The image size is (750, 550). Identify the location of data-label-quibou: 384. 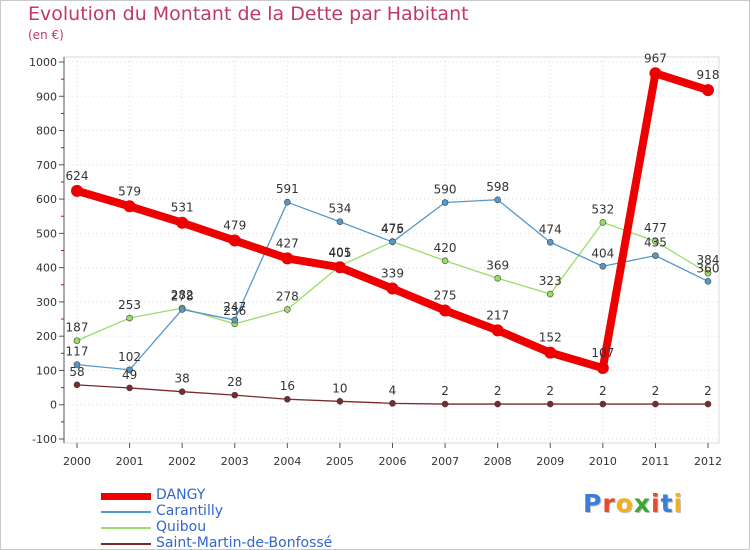
(708, 260).